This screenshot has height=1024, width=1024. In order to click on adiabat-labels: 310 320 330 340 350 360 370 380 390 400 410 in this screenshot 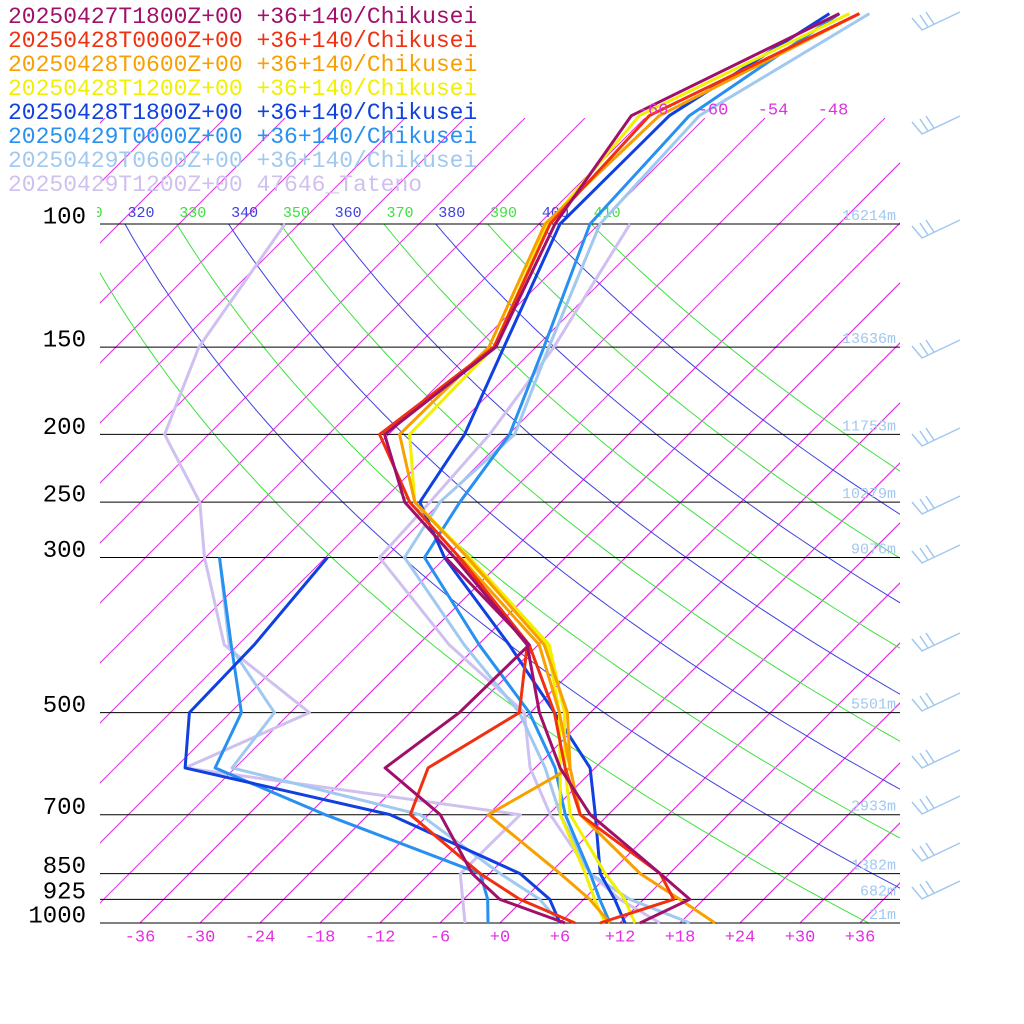, I will do `click(348, 213)`.